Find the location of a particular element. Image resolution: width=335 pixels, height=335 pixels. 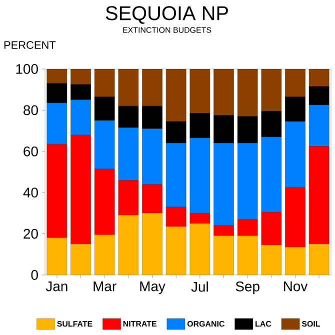

y-tick-label: 60 is located at coordinates (31, 151).